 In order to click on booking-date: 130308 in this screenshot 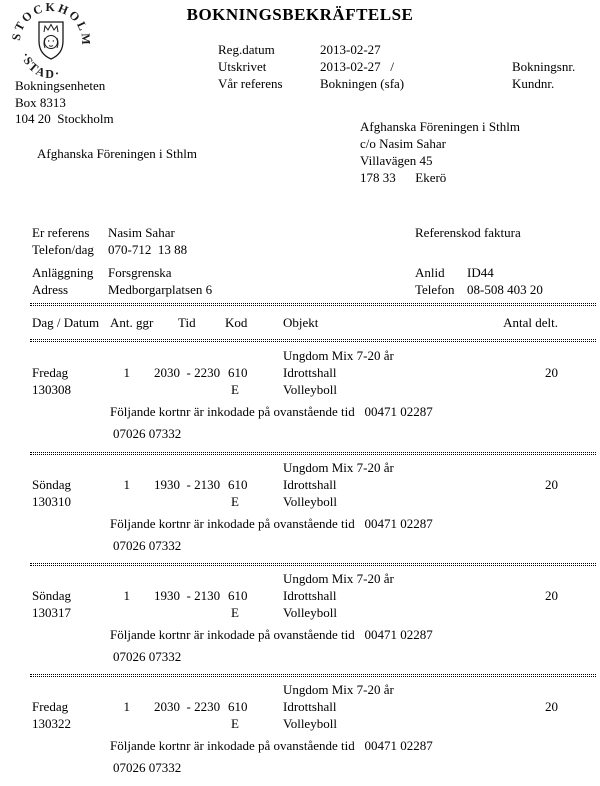, I will do `click(51, 389)`.